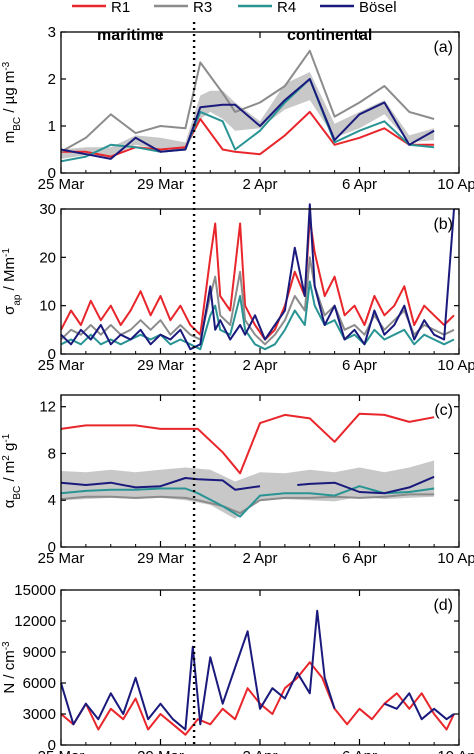 The height and width of the screenshot is (754, 474). Describe the element at coordinates (47, 209) in the screenshot. I see `y-tick-label: 30` at that location.